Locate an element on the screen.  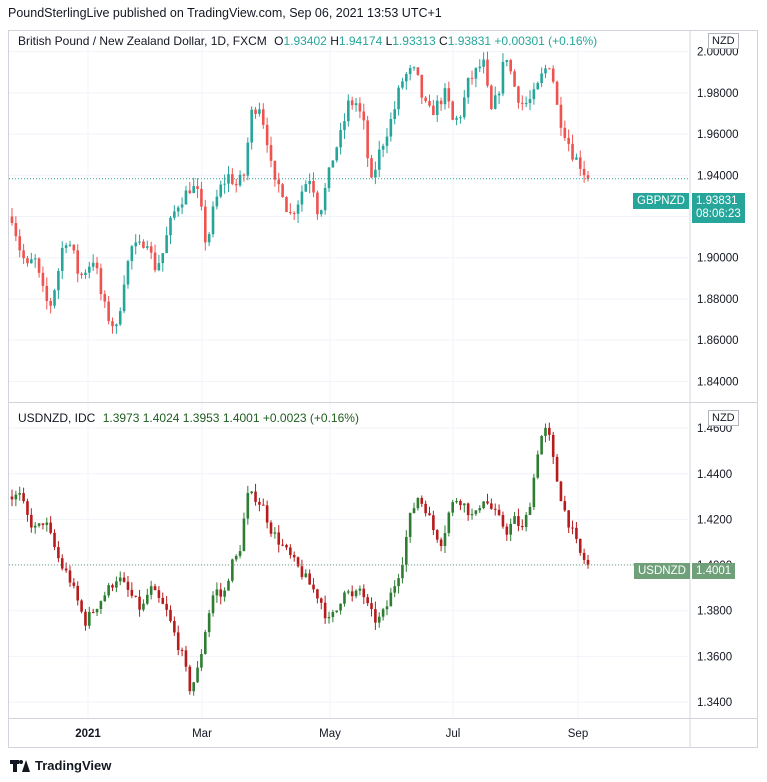
top-legend-l-label: L is located at coordinates (389, 41).